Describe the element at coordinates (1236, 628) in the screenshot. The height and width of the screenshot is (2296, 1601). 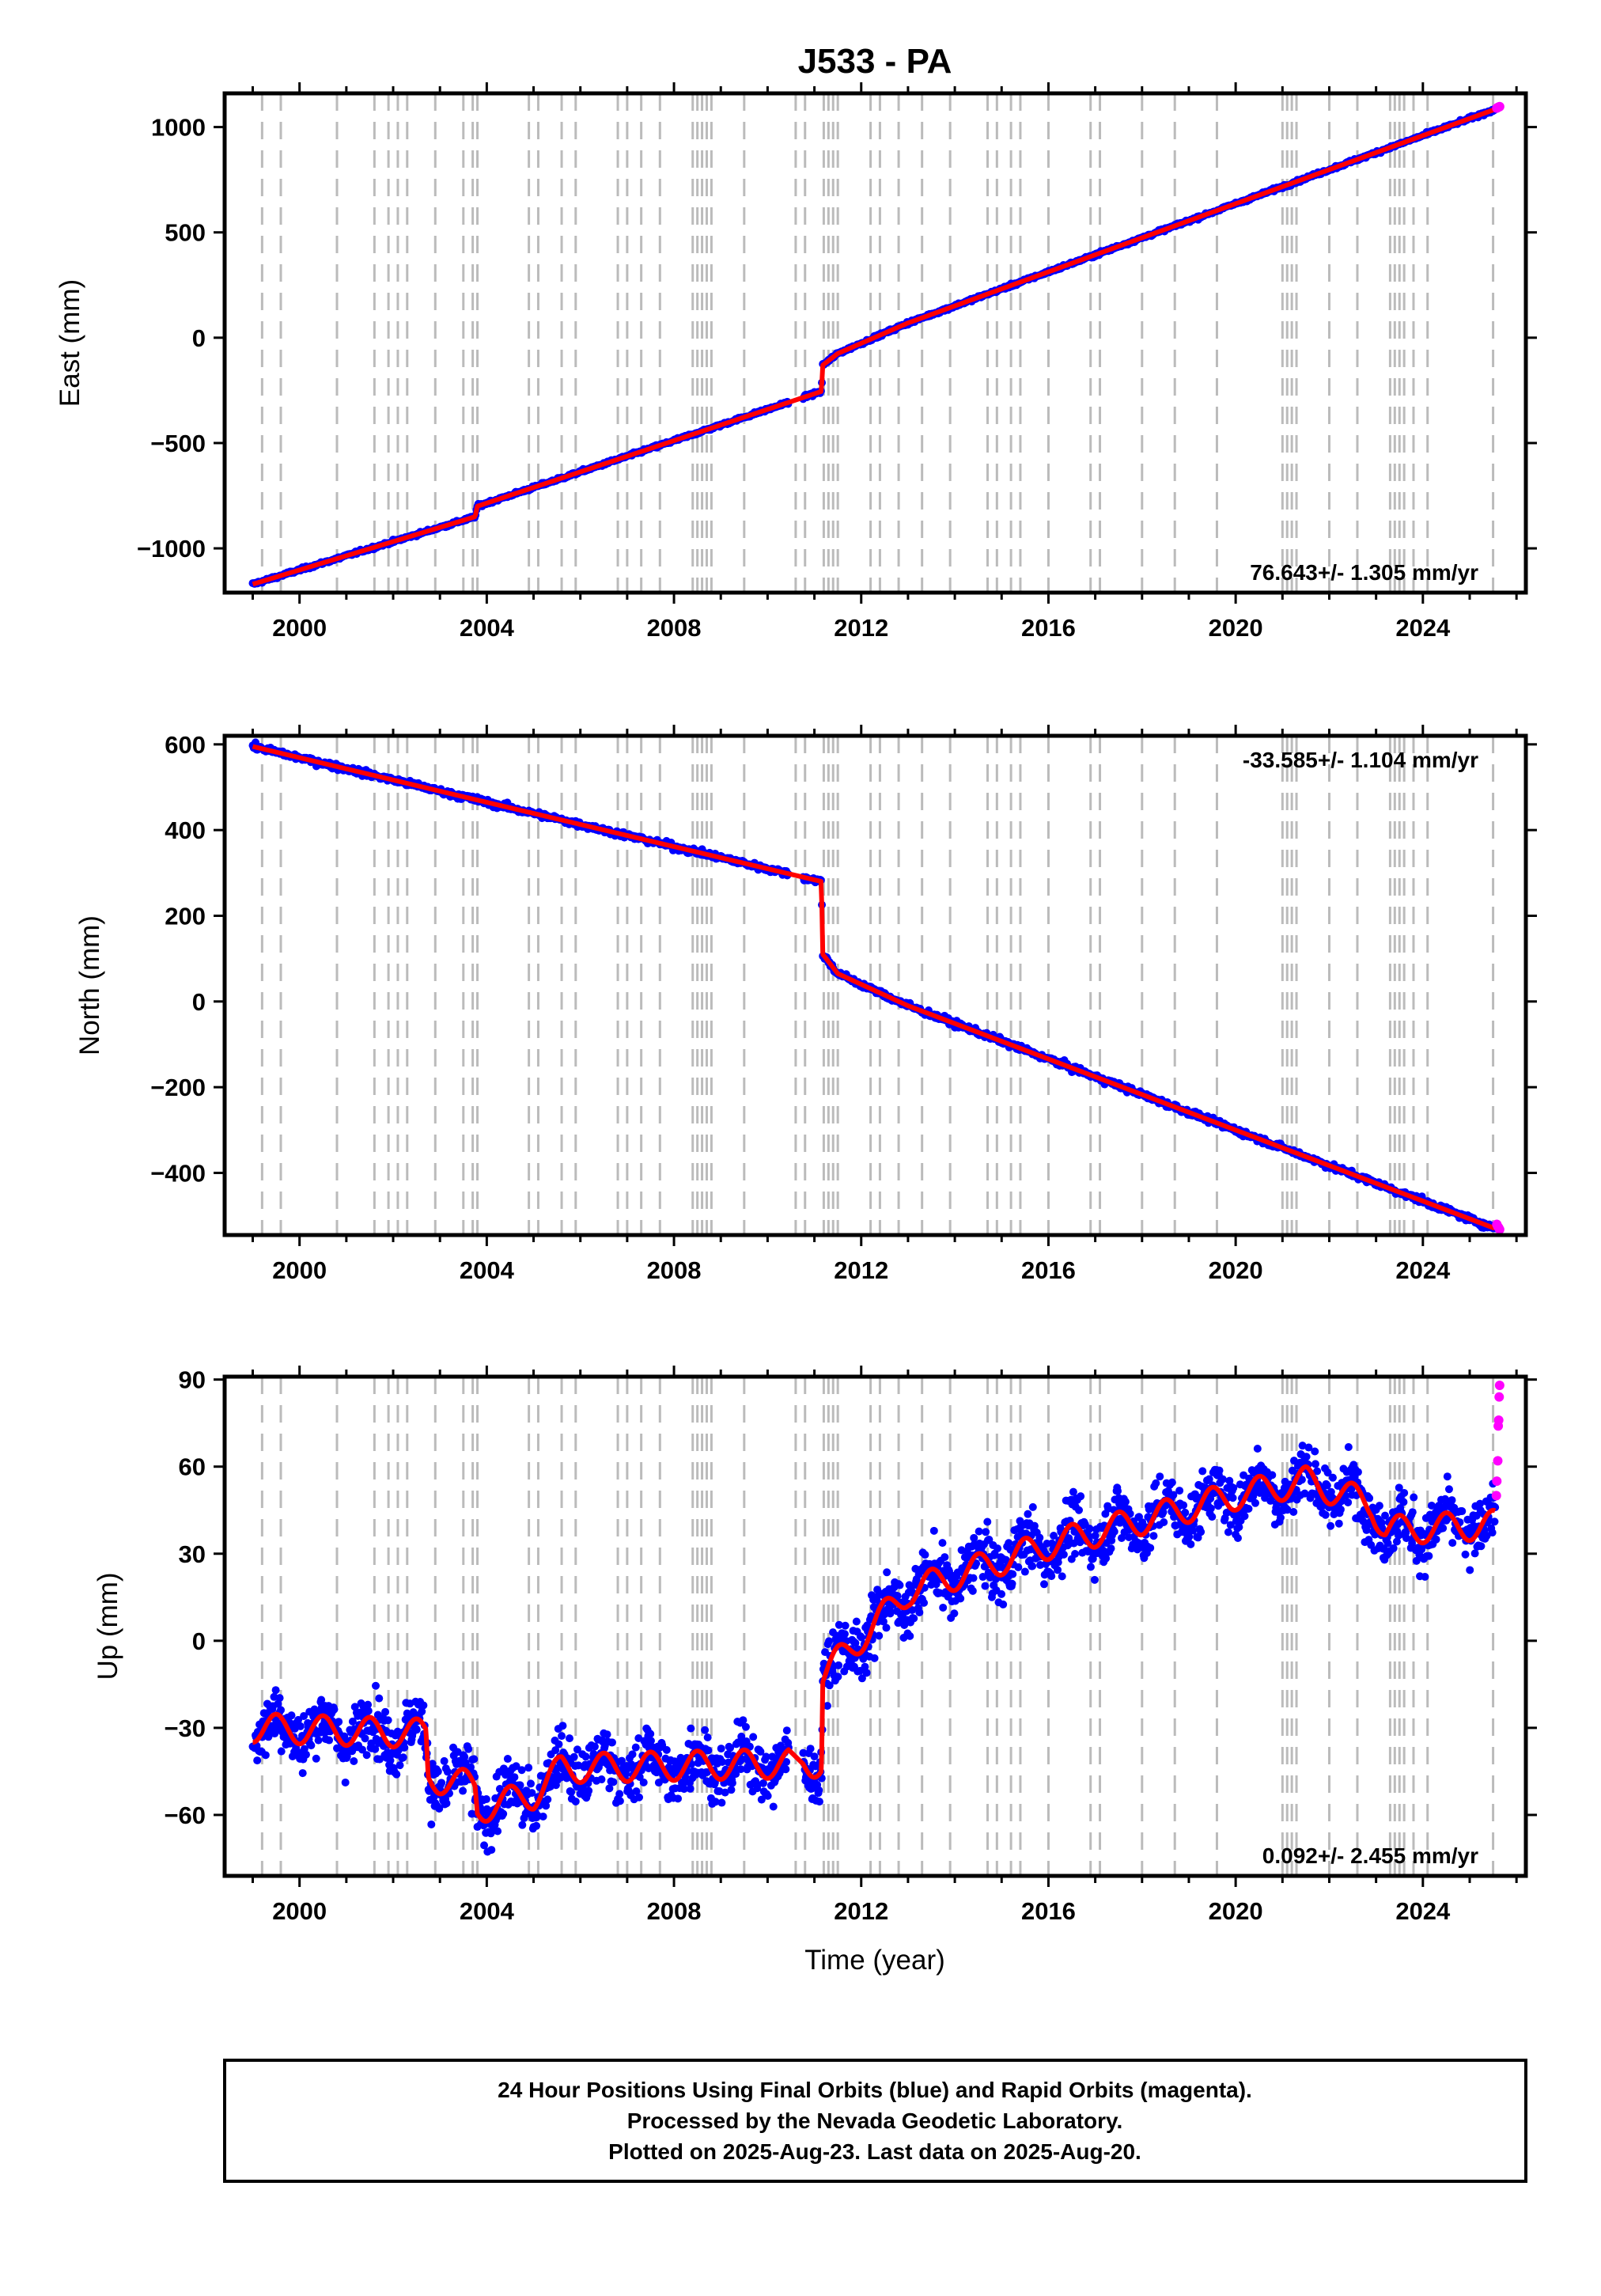
I see `x-tick-label: 2020` at that location.